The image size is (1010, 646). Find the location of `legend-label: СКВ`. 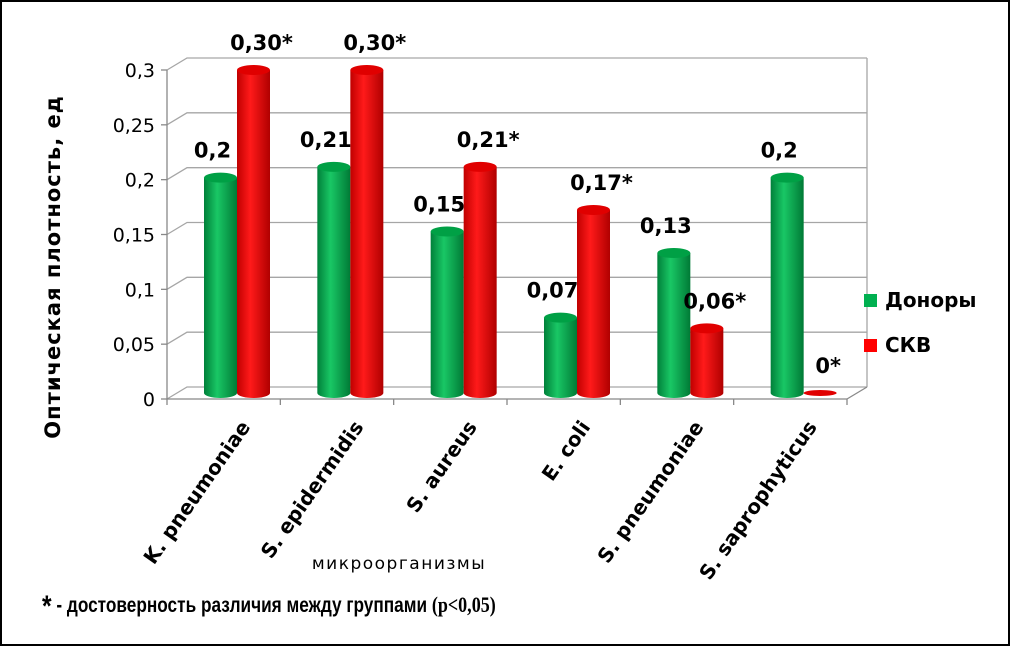

legend-label: СКВ is located at coordinates (908, 345).